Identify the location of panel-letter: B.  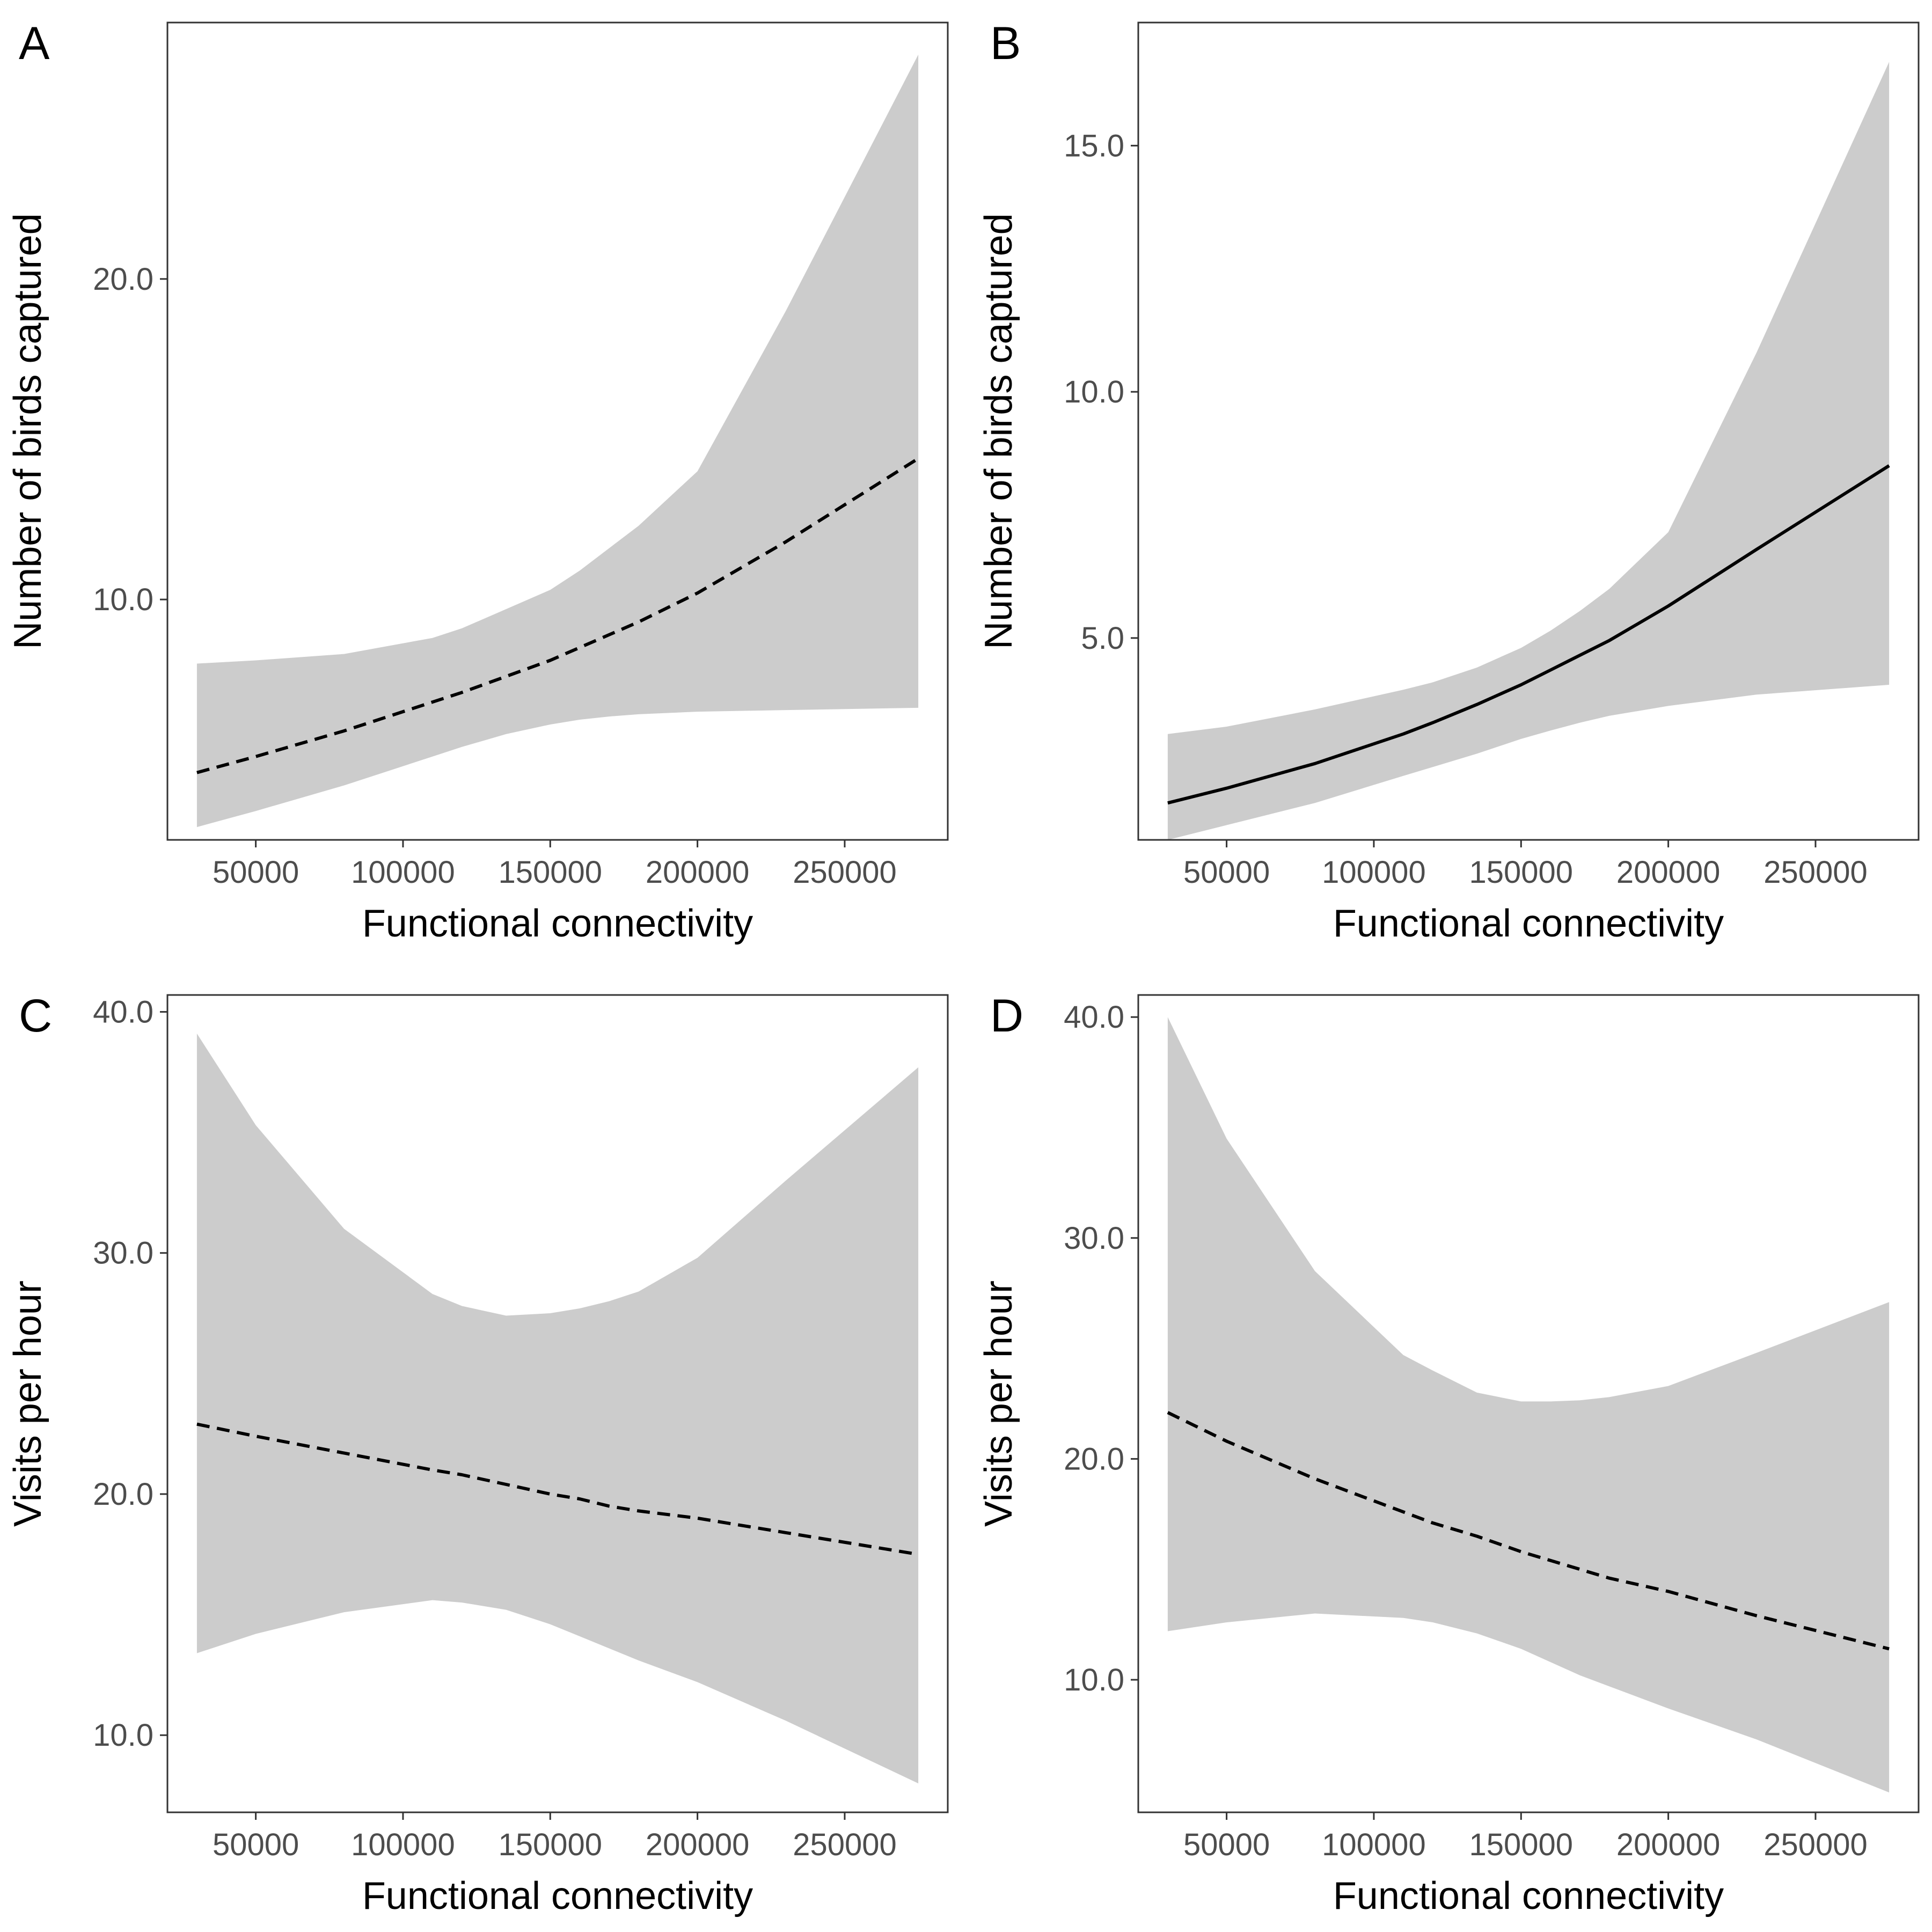
(1005, 43).